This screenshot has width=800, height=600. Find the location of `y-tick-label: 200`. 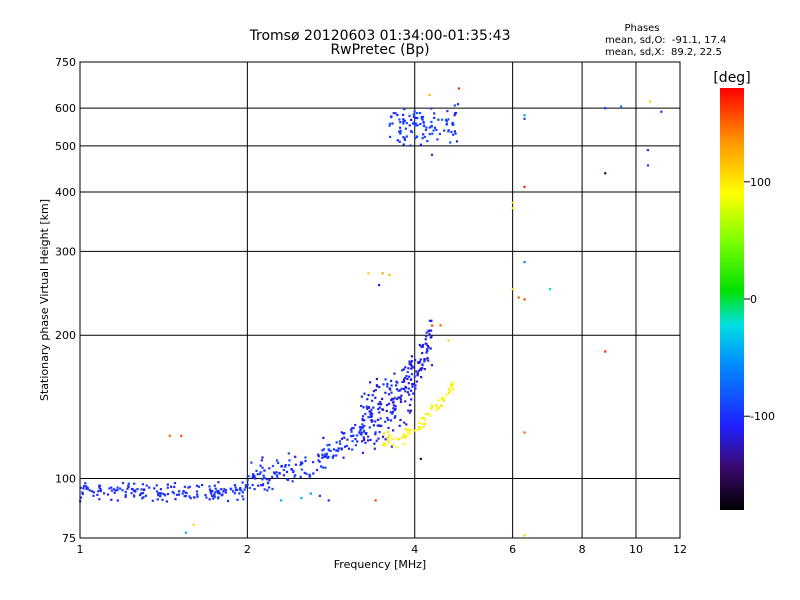

y-tick-label: 200 is located at coordinates (65, 335).